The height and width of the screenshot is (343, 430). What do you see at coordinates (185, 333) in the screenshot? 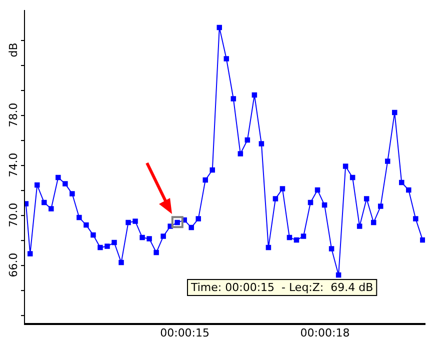
I see `x-tick-label: 00:00:15` at bounding box center [185, 333].